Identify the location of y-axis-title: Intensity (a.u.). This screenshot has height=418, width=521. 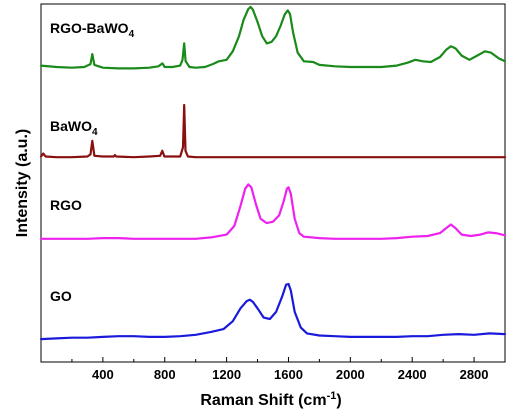
(22, 183).